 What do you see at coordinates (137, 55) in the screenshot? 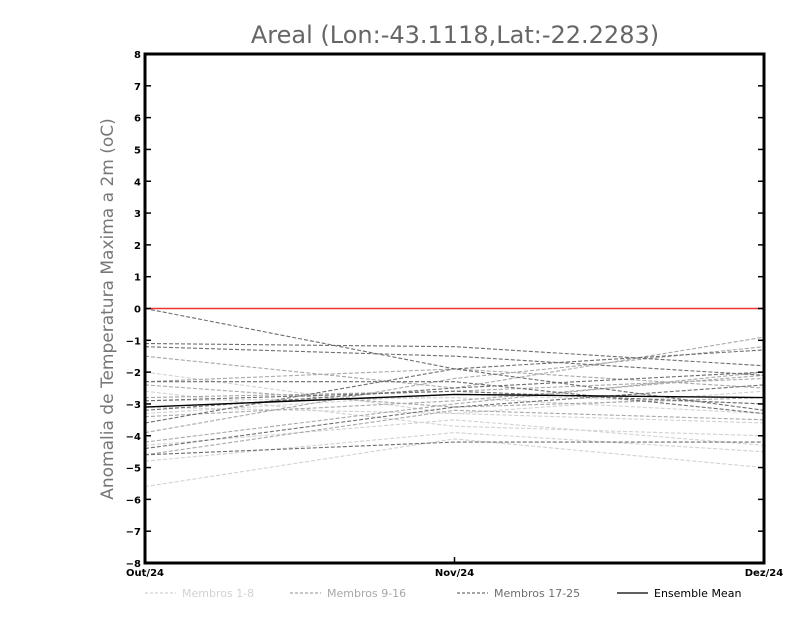
I see `y-tick-label: 8` at bounding box center [137, 55].